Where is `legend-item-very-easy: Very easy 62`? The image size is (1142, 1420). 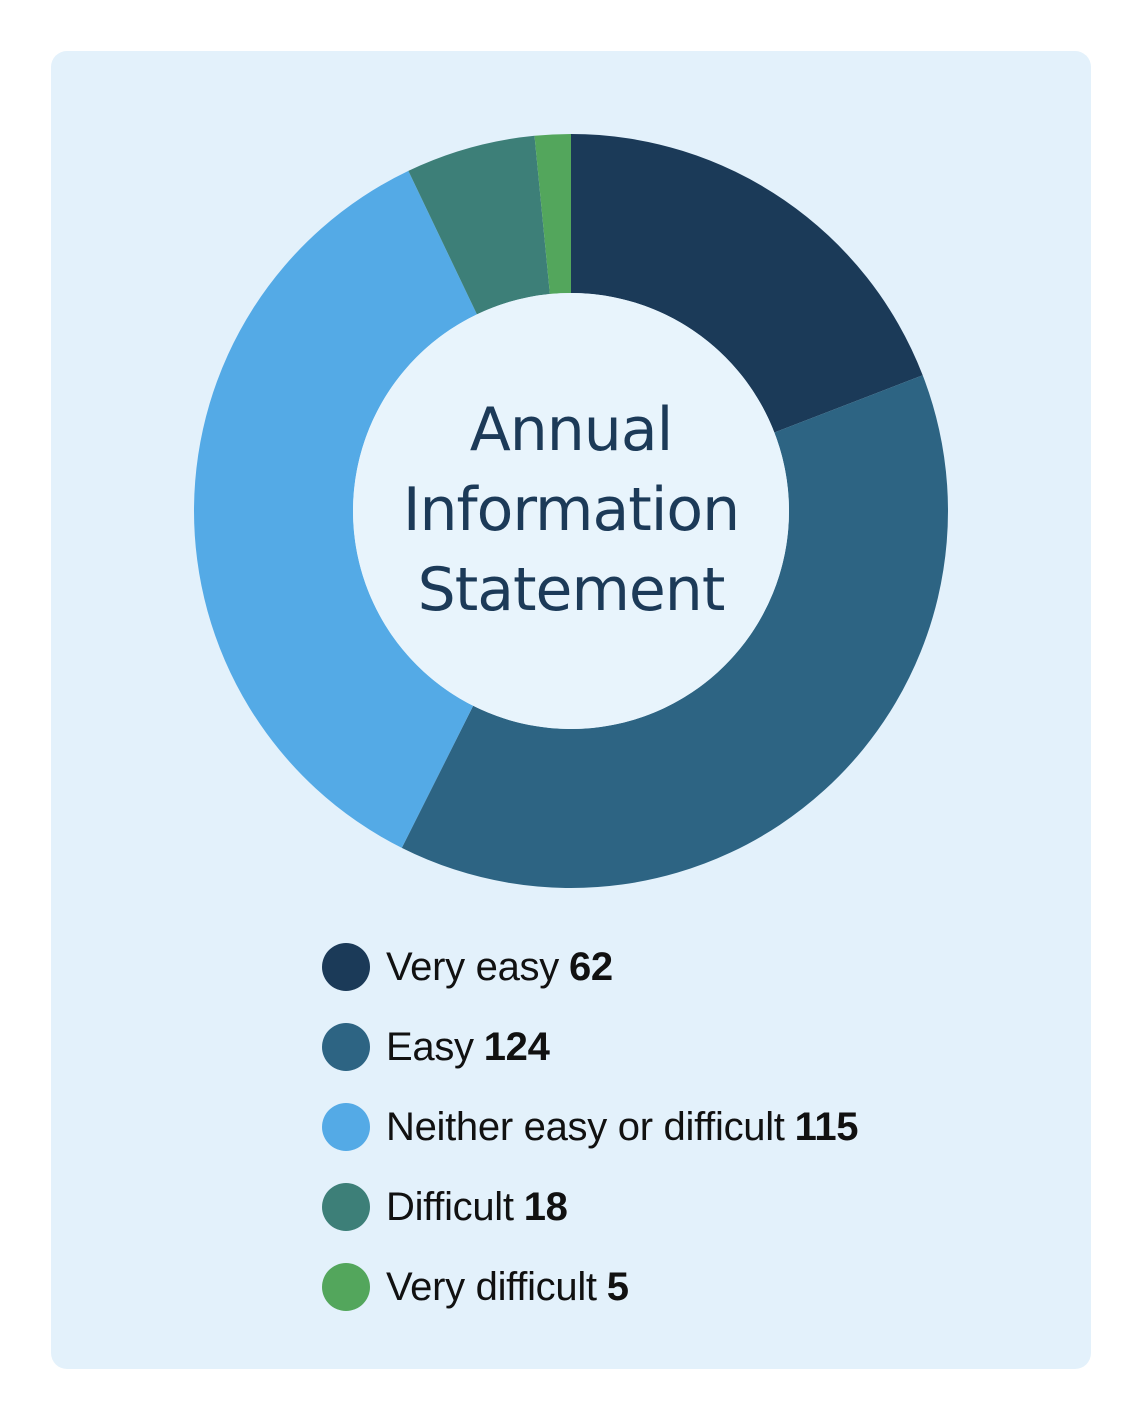
legend-item-very-easy: Very easy 62 is located at coordinates (672, 967).